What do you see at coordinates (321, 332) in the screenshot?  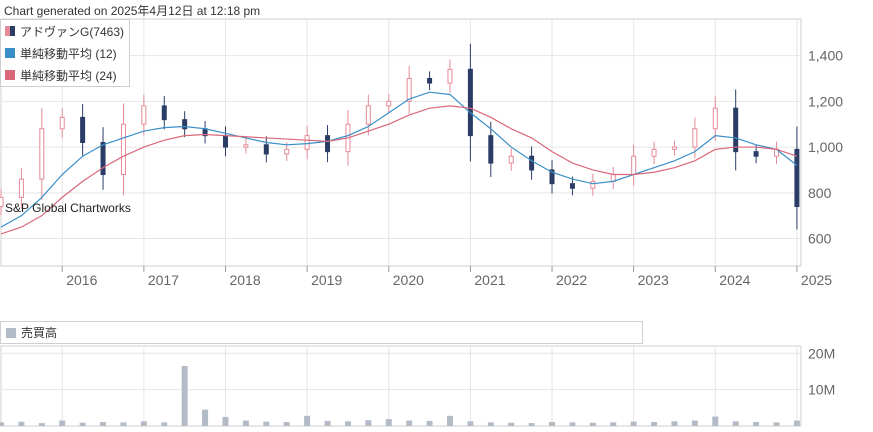 I see `volume-legend: 売買高` at bounding box center [321, 332].